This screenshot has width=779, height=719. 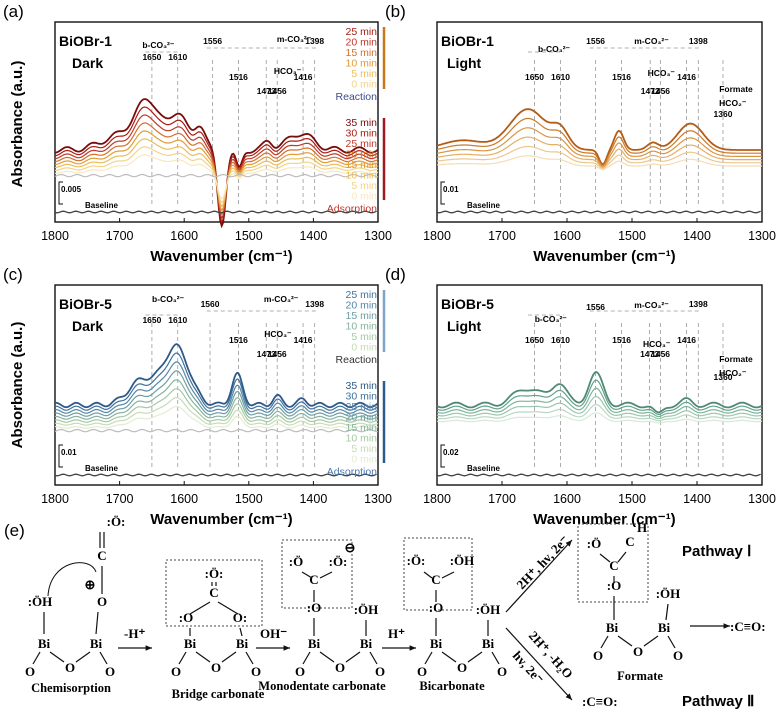 What do you see at coordinates (350, 547) in the screenshot?
I see `charge-minus: ⊖` at bounding box center [350, 547].